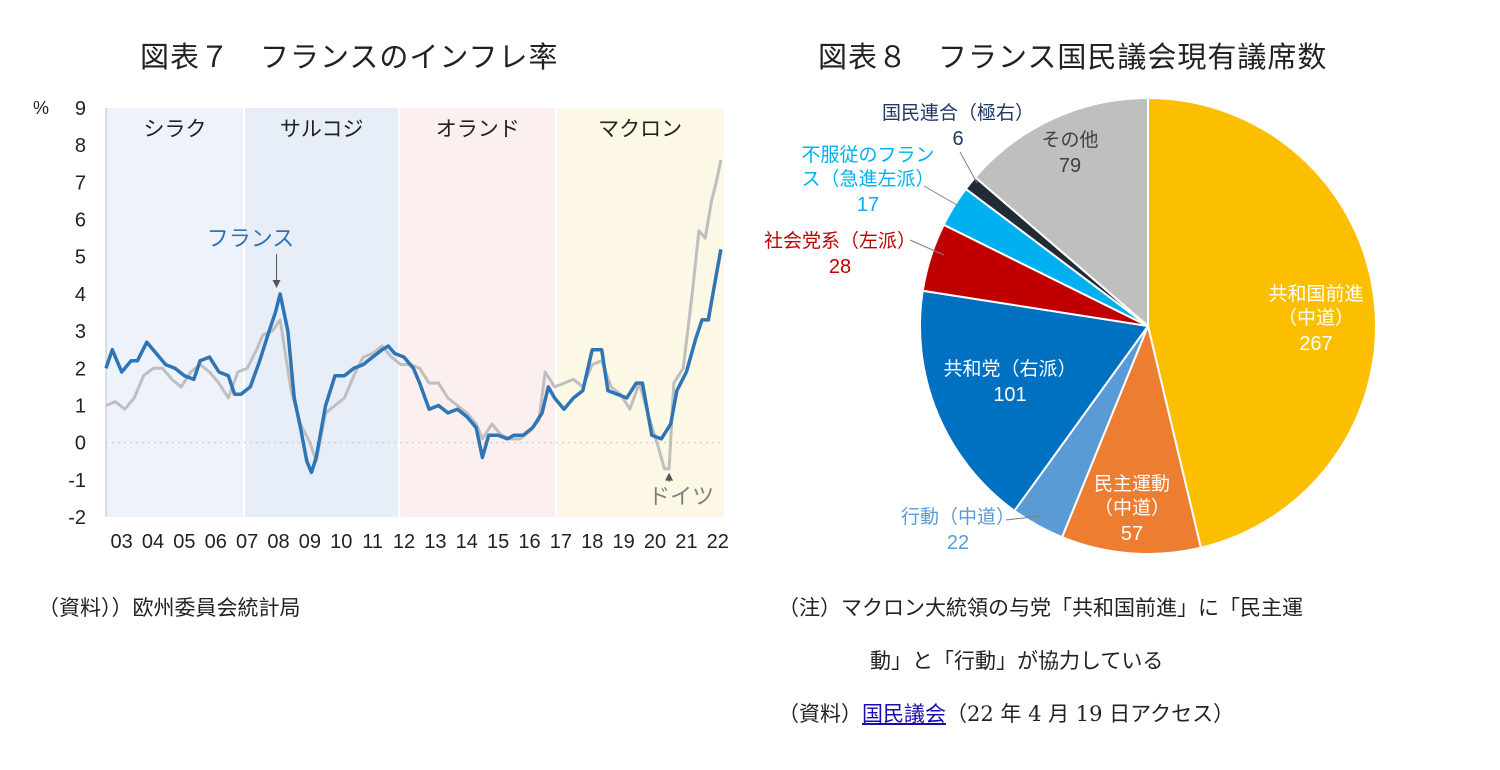 This screenshot has height=770, width=1500. What do you see at coordinates (478, 129) in the screenshot?
I see `era-label-2: オランド` at bounding box center [478, 129].